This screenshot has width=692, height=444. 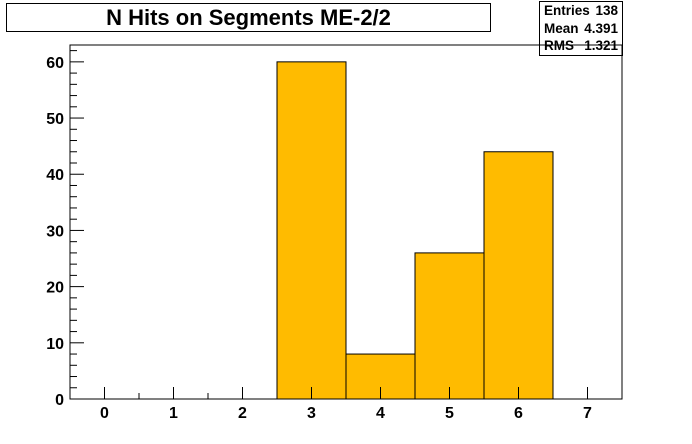 I want to click on stats-box: Entries 138 Mean 4.391 RMS 1.321, so click(x=581, y=28).